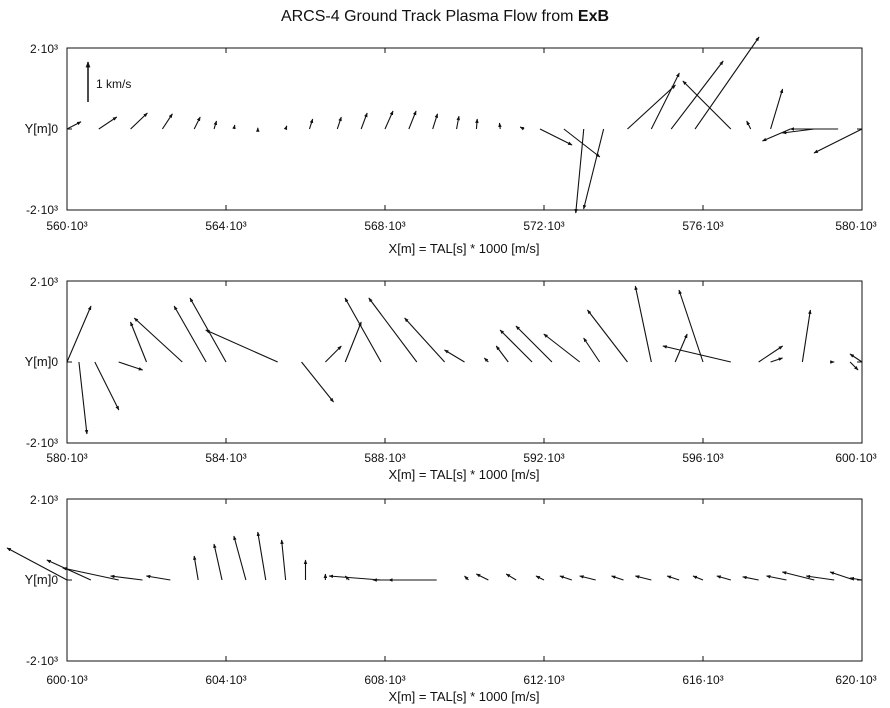 The image size is (890, 708). What do you see at coordinates (66, 226) in the screenshot?
I see `x-tick-label: 560·10³` at bounding box center [66, 226].